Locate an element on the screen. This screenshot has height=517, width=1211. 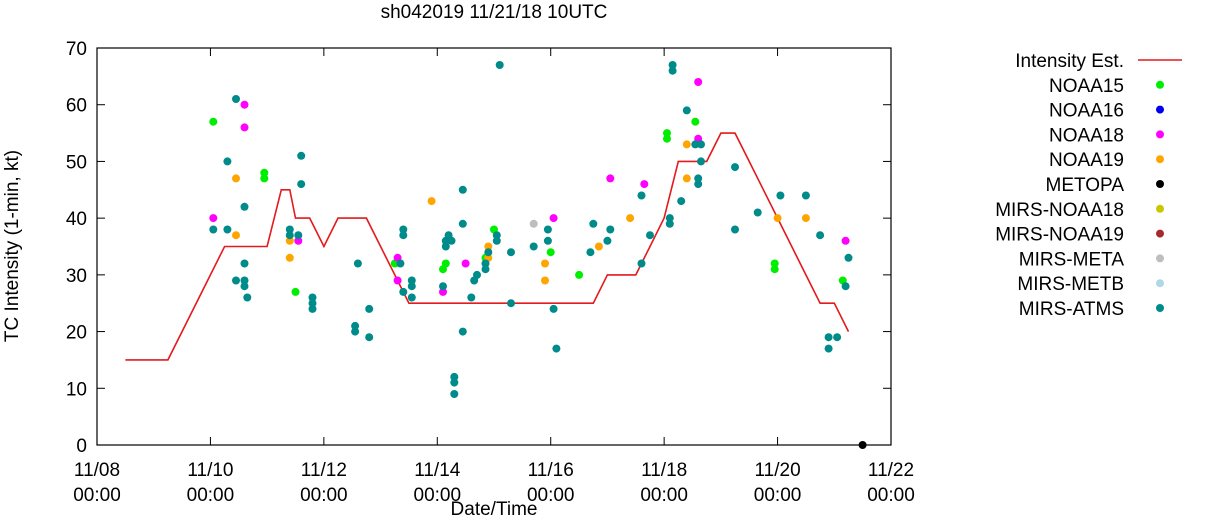
legend-label-metopa: METOPA is located at coordinates (1085, 185).